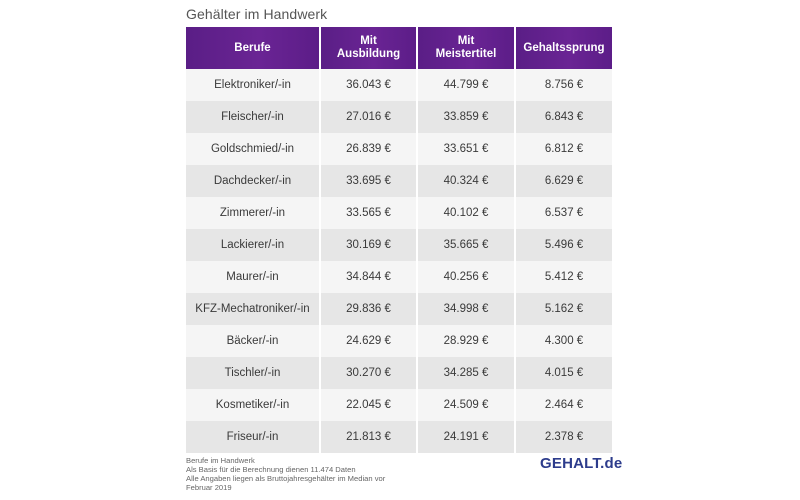  Describe the element at coordinates (252, 437) in the screenshot. I see `profession-cell: Friseur/-in` at that location.